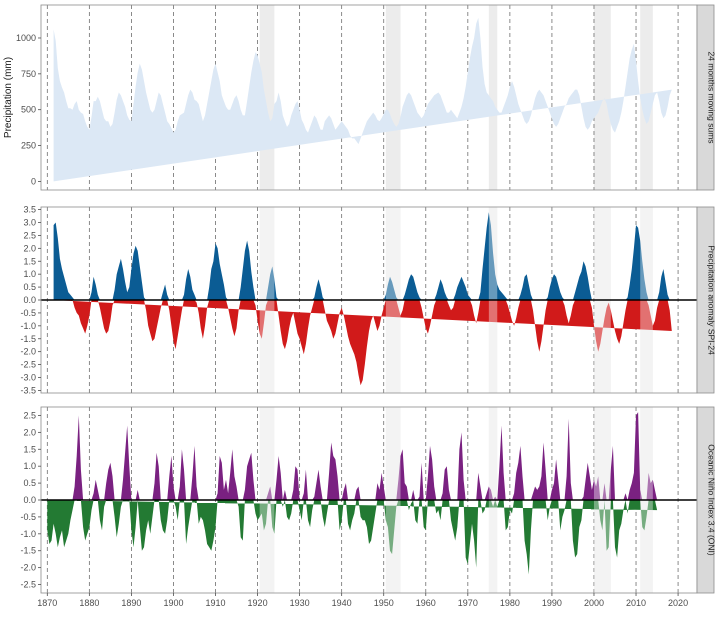 Image resolution: width=720 pixels, height=622 pixels. What do you see at coordinates (47, 603) in the screenshot?
I see `x-tick-label: 1870` at bounding box center [47, 603].